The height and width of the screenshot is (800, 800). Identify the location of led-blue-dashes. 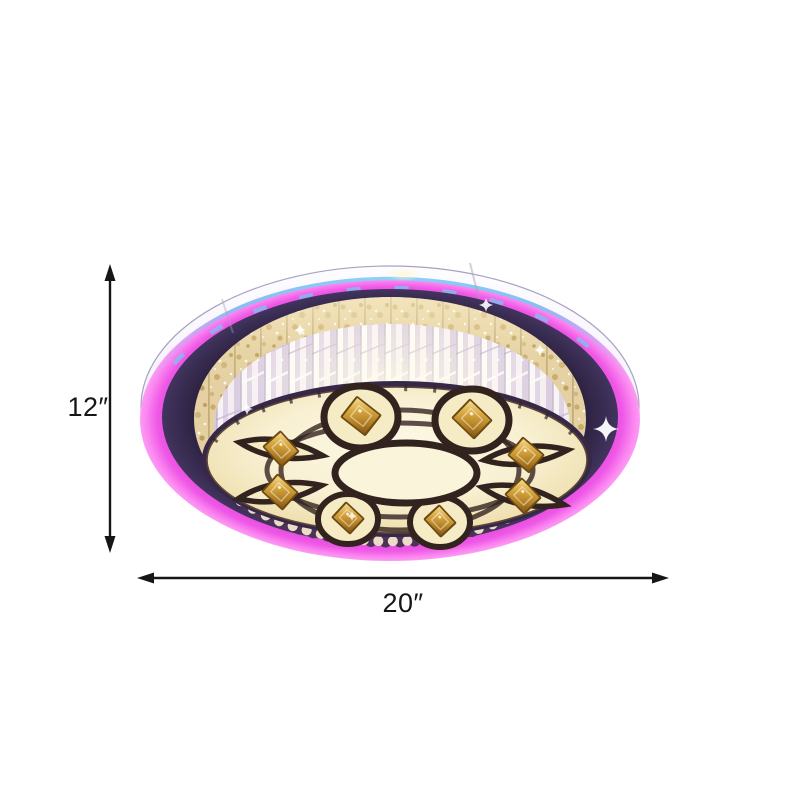
(390, 325).